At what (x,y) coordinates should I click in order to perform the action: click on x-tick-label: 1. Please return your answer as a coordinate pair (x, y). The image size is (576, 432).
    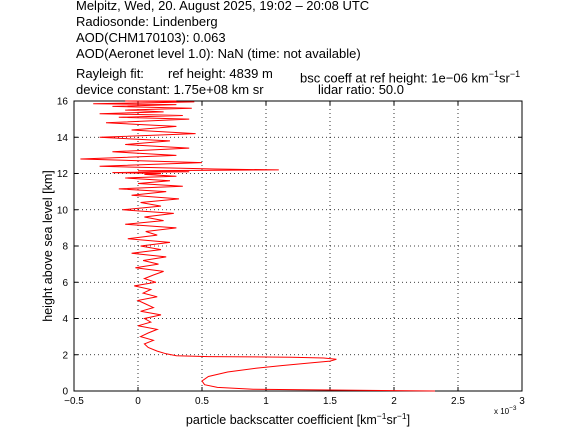
    Looking at the image, I should click on (266, 401).